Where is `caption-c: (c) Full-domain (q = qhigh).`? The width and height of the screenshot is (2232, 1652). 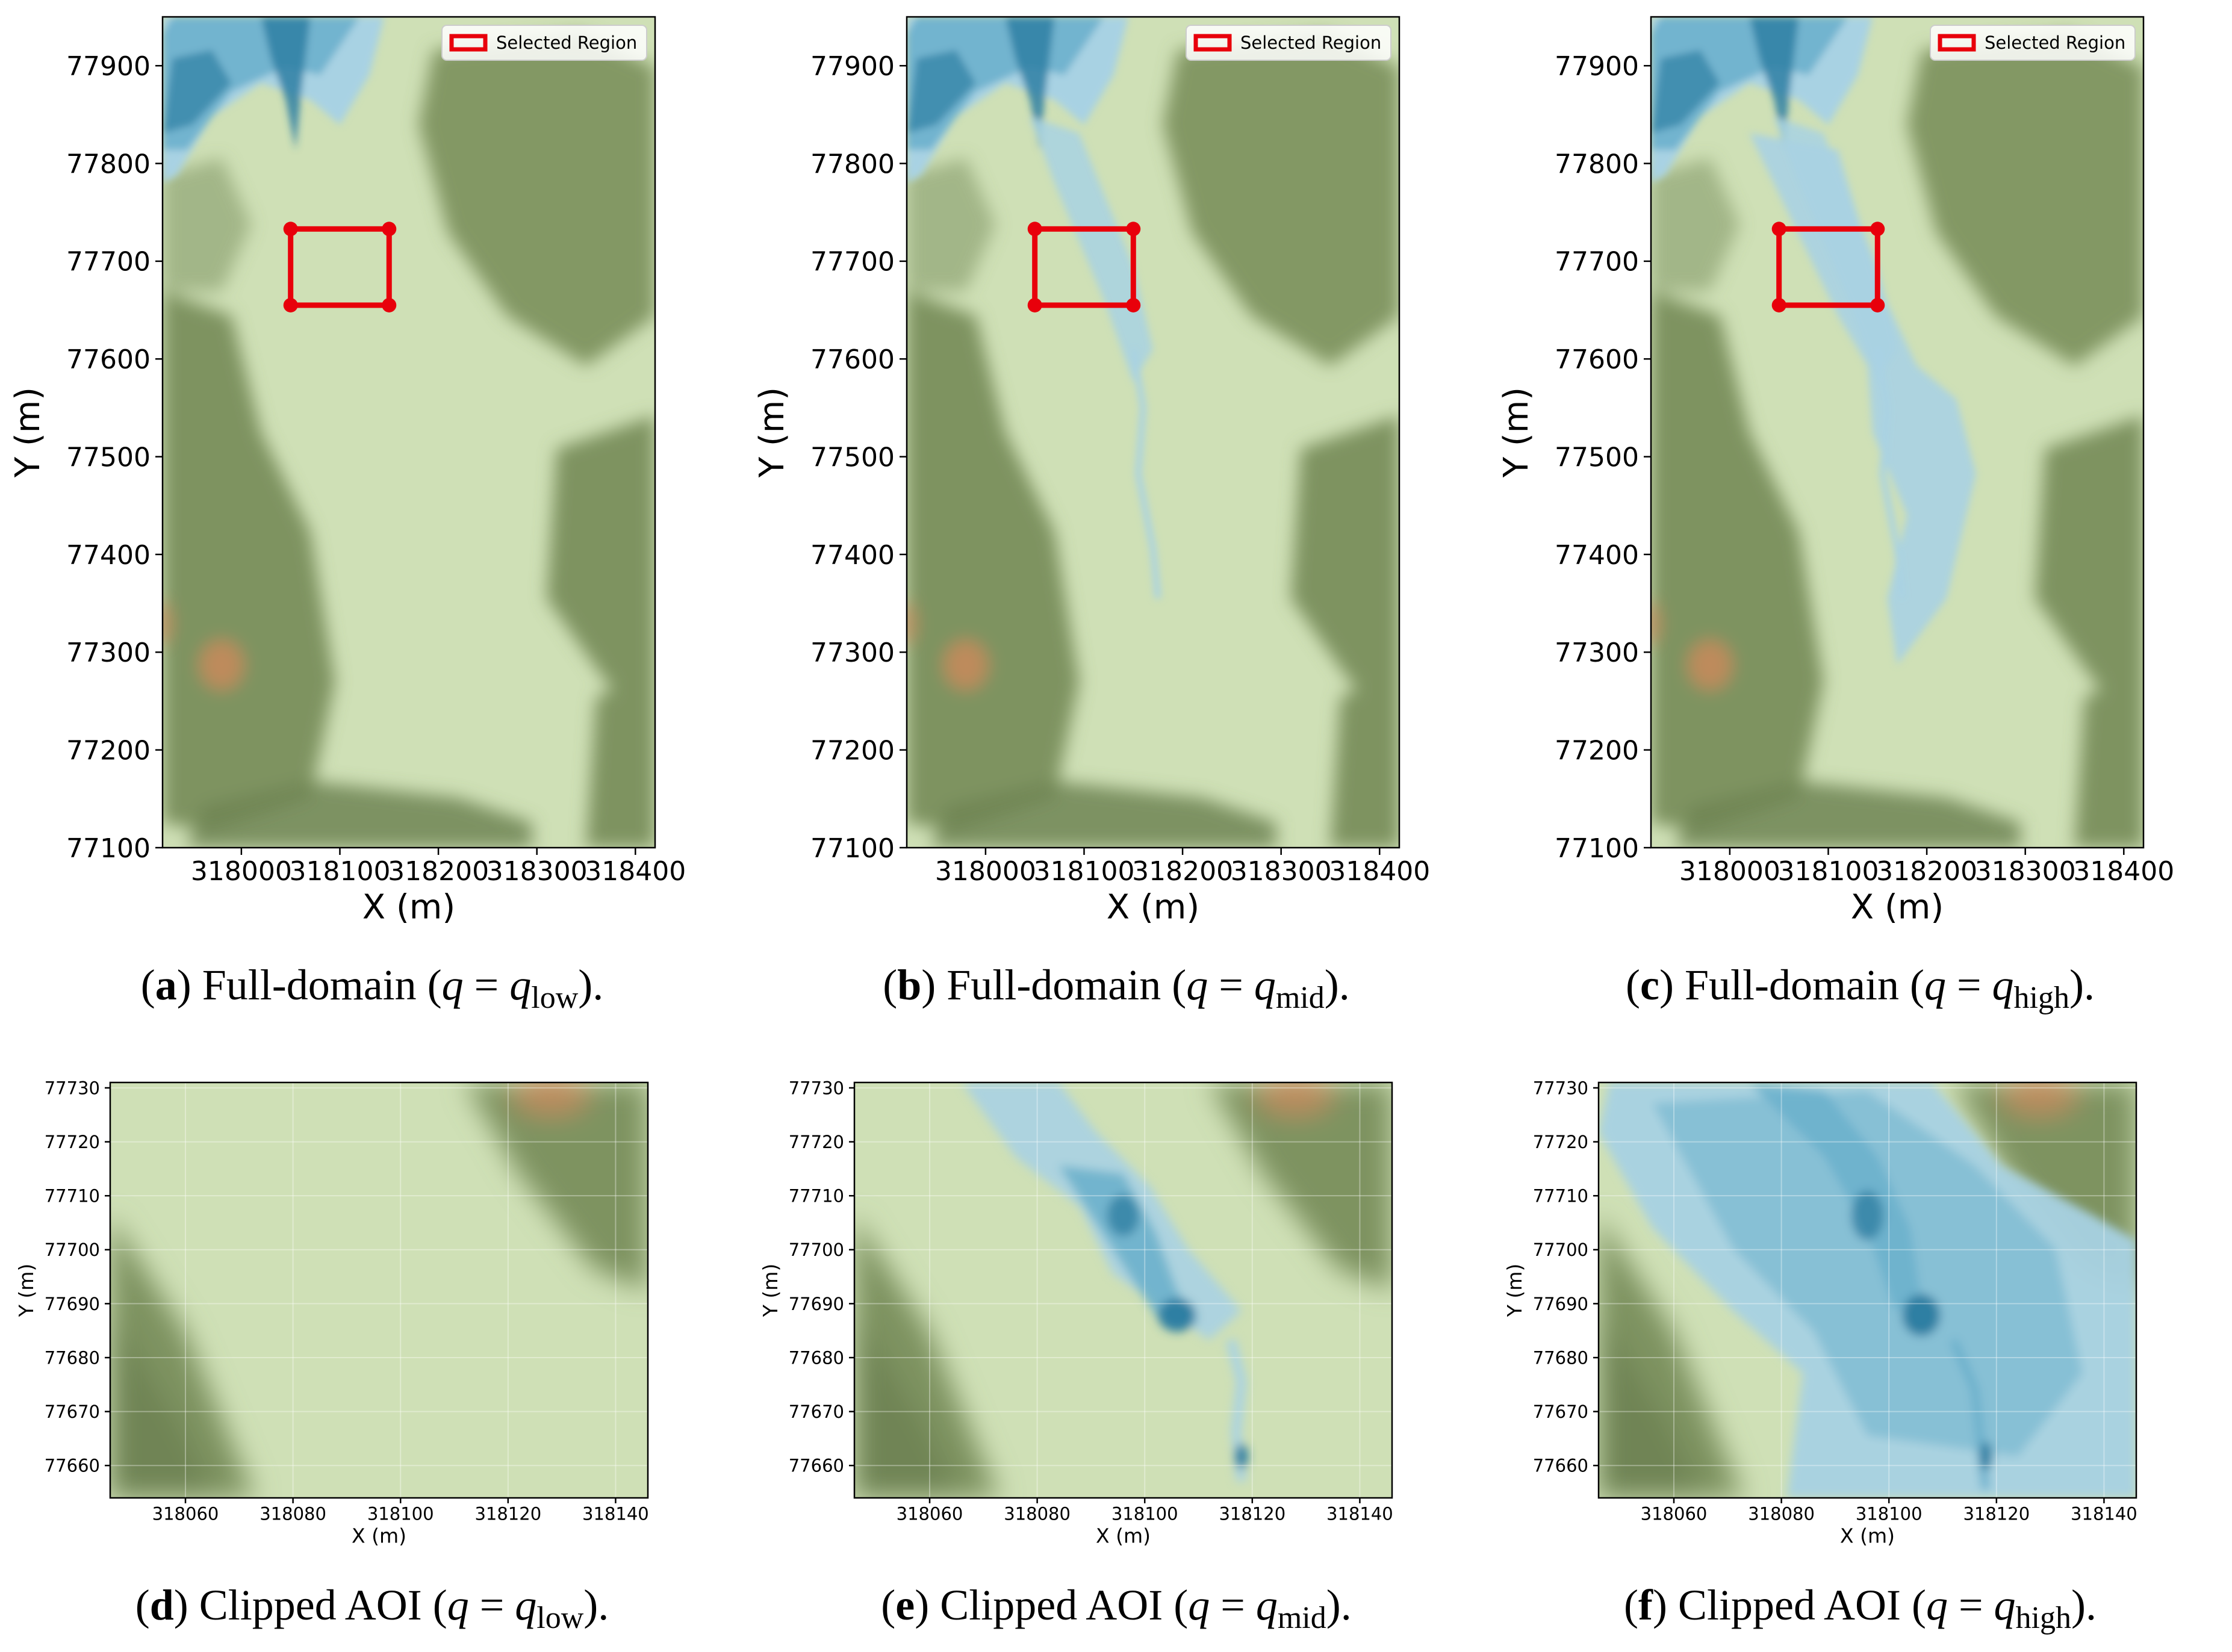 caption-c: (c) Full-domain (q = qhigh). is located at coordinates (1860, 988).